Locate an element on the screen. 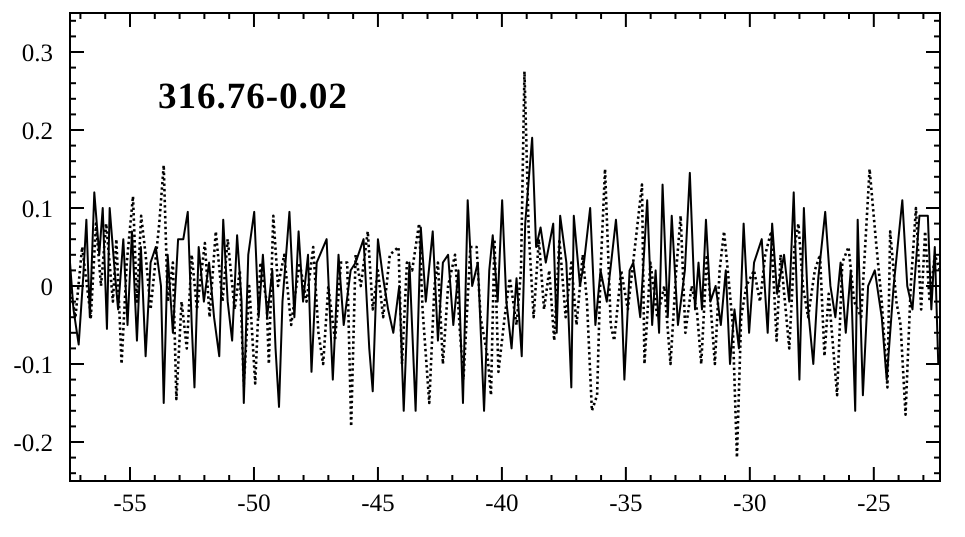 The width and height of the screenshot is (965, 537). y-tick-label: 0.3 is located at coordinates (37, 53).